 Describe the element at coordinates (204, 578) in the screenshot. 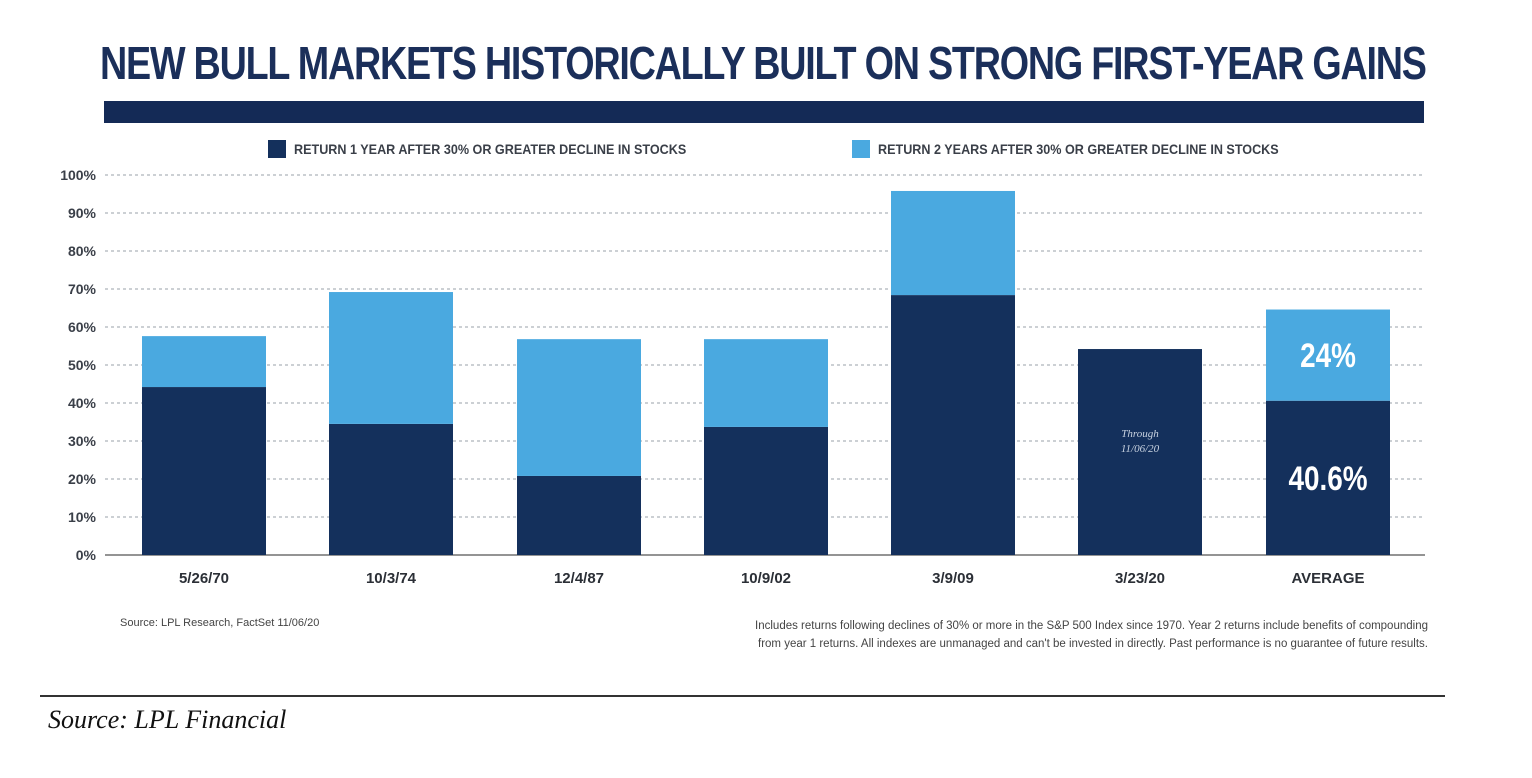

I see `x-tick-label: 5/26/70` at that location.